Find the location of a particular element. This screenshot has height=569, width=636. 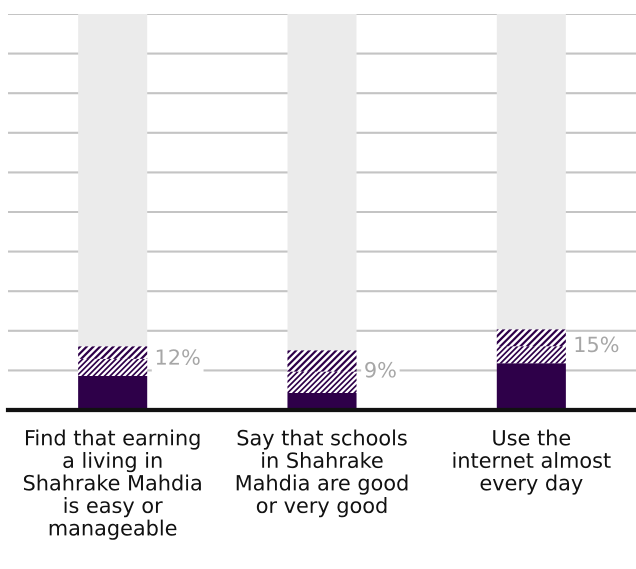

annotation: 9% is located at coordinates (380, 370).